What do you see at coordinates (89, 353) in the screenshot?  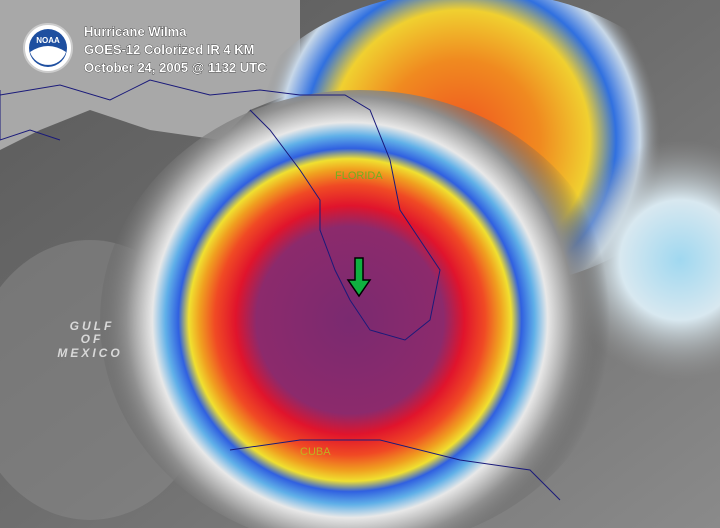 I see `gulf-label: MEXICO` at bounding box center [89, 353].